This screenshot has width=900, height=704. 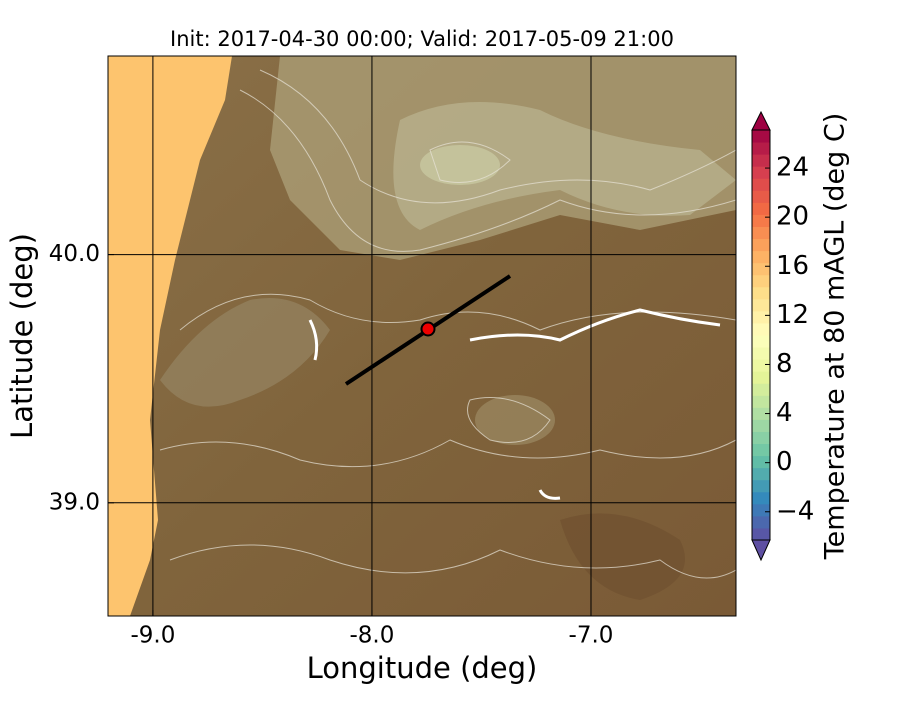 What do you see at coordinates (761, 550) in the screenshot?
I see `colorbar-extend-bottom` at bounding box center [761, 550].